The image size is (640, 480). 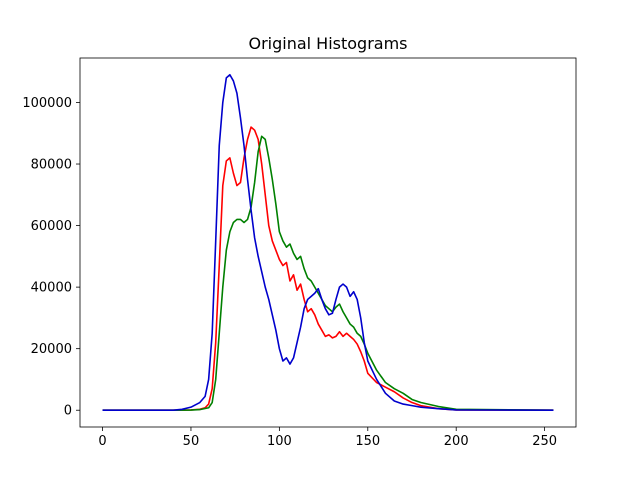 What do you see at coordinates (102, 441) in the screenshot?
I see `x-tick-label: 0` at bounding box center [102, 441].